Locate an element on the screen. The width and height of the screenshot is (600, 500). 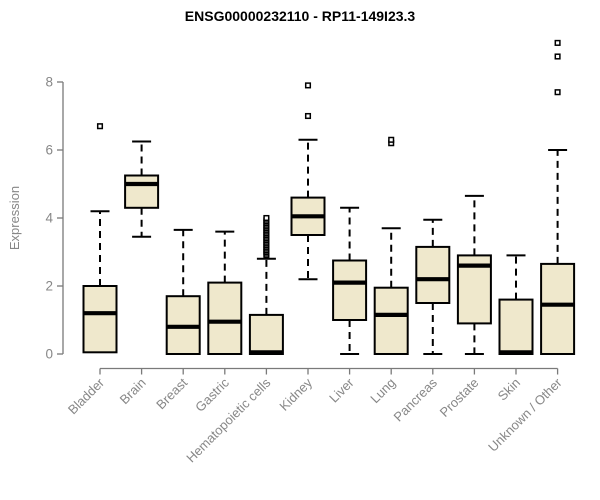
y-tick-label: 8 is located at coordinates (49, 82).